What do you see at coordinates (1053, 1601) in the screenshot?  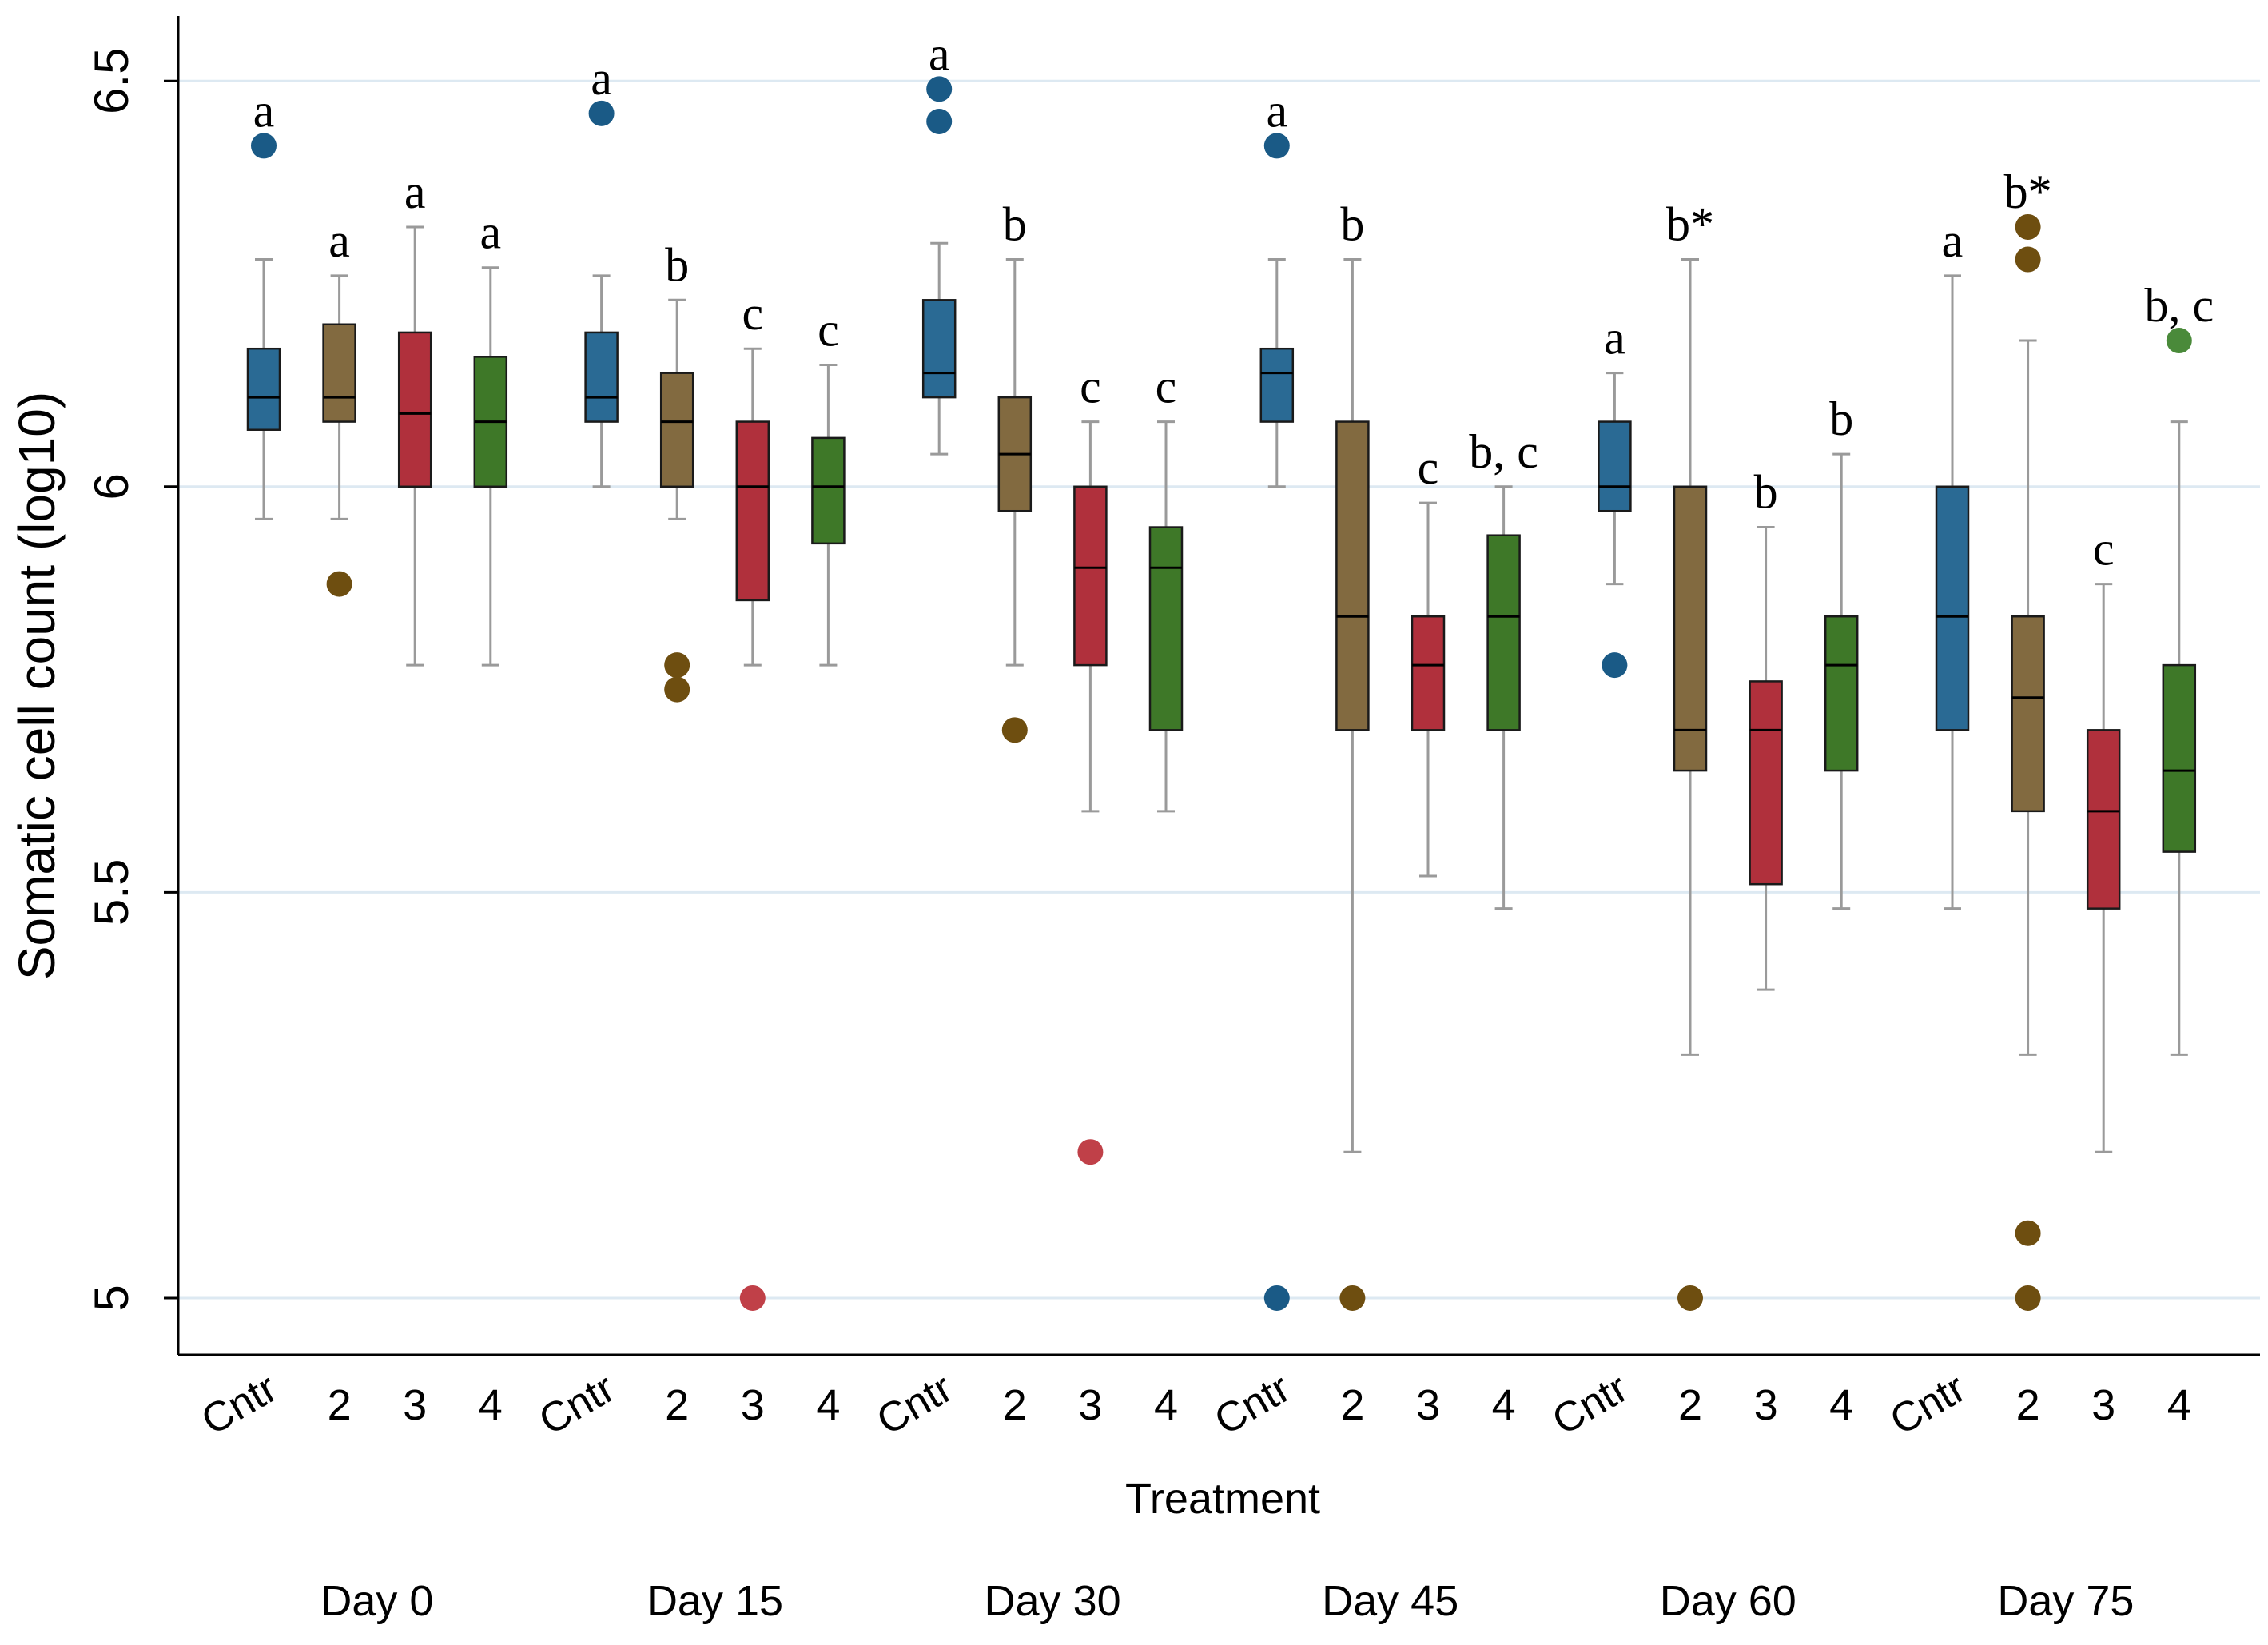 I see `day-group-label: Day 30` at bounding box center [1053, 1601].